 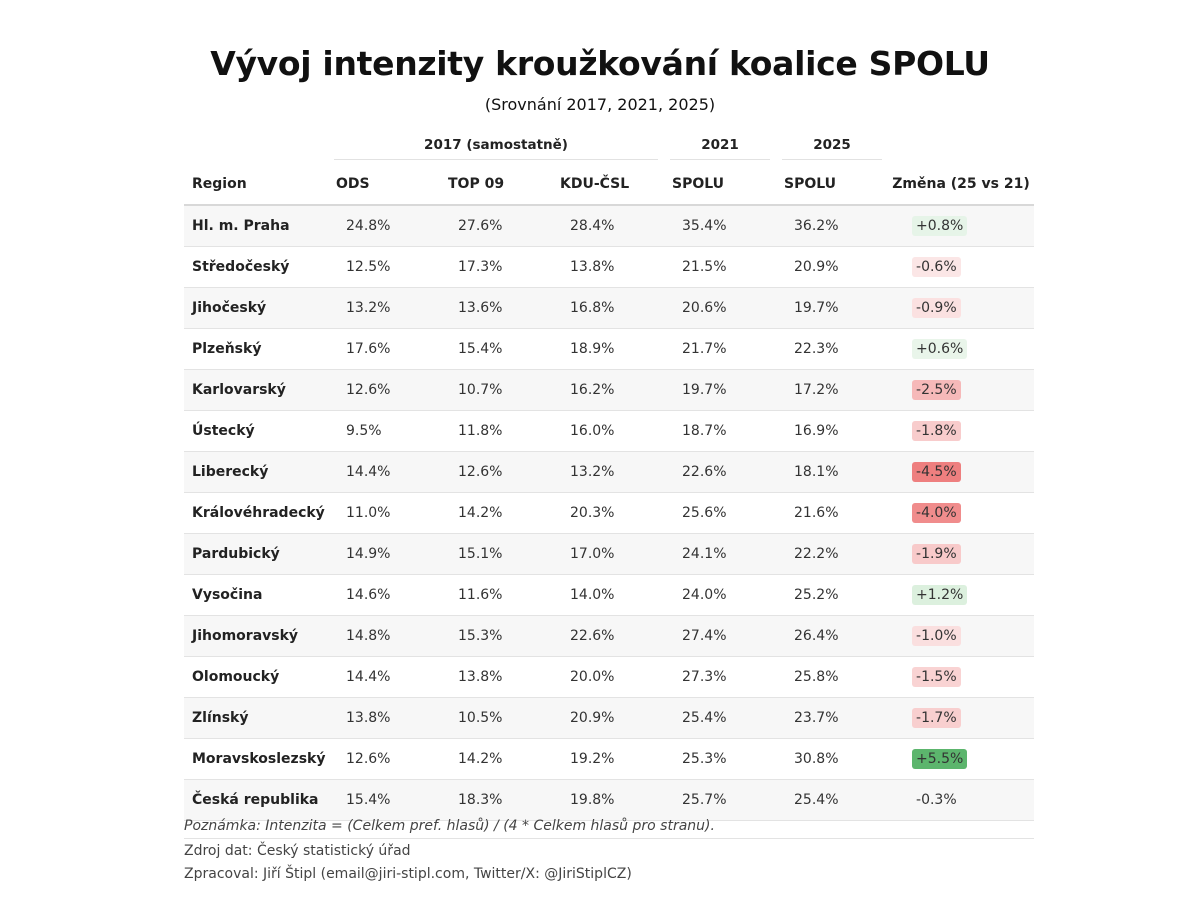 What do you see at coordinates (832, 595) in the screenshot?
I see `value-cell-spolu25: 25.2%` at bounding box center [832, 595].